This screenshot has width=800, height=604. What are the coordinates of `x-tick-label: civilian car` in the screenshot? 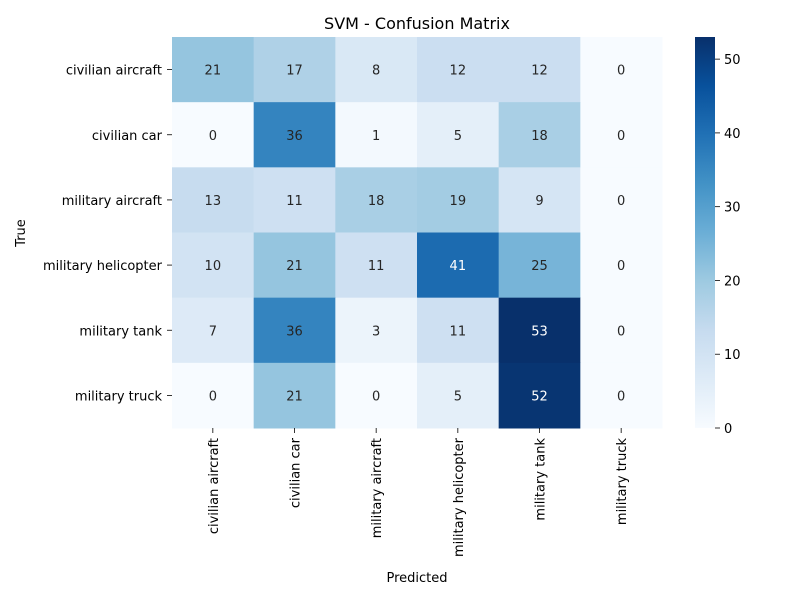 It's located at (296, 472).